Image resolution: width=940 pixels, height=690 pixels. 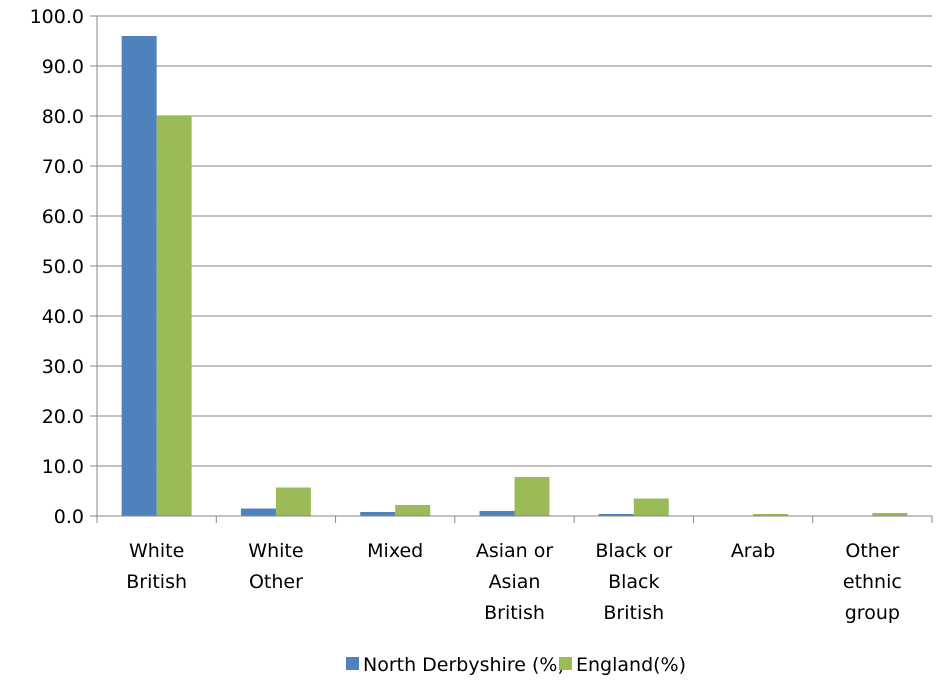 I want to click on x-category-label-line: Asian, so click(x=515, y=582).